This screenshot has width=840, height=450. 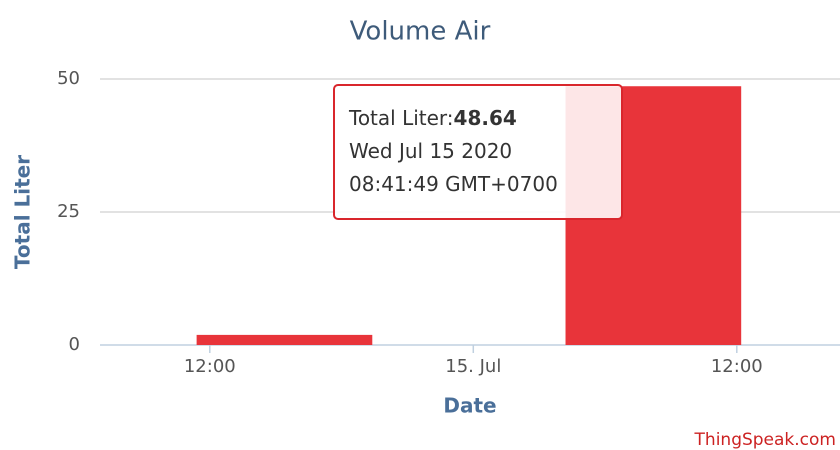 I want to click on chart-title: Volume Air, so click(x=420, y=32).